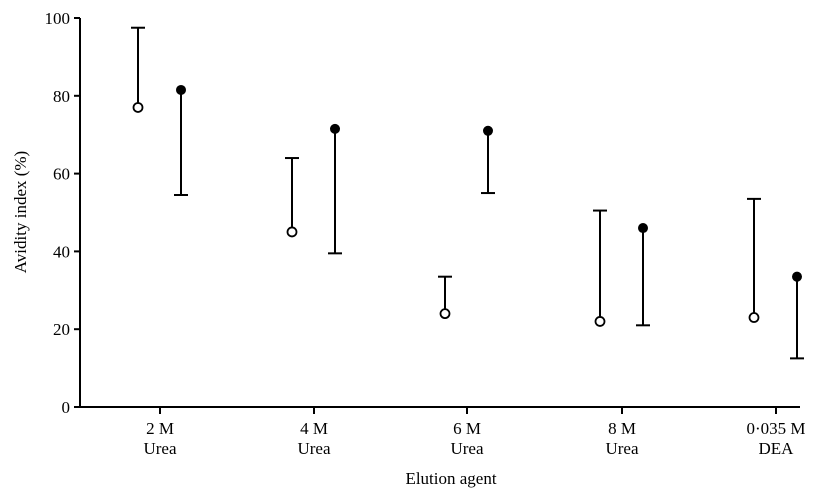  What do you see at coordinates (775, 428) in the screenshot?
I see `x-tick-label-line1: 0·035 M` at bounding box center [775, 428].